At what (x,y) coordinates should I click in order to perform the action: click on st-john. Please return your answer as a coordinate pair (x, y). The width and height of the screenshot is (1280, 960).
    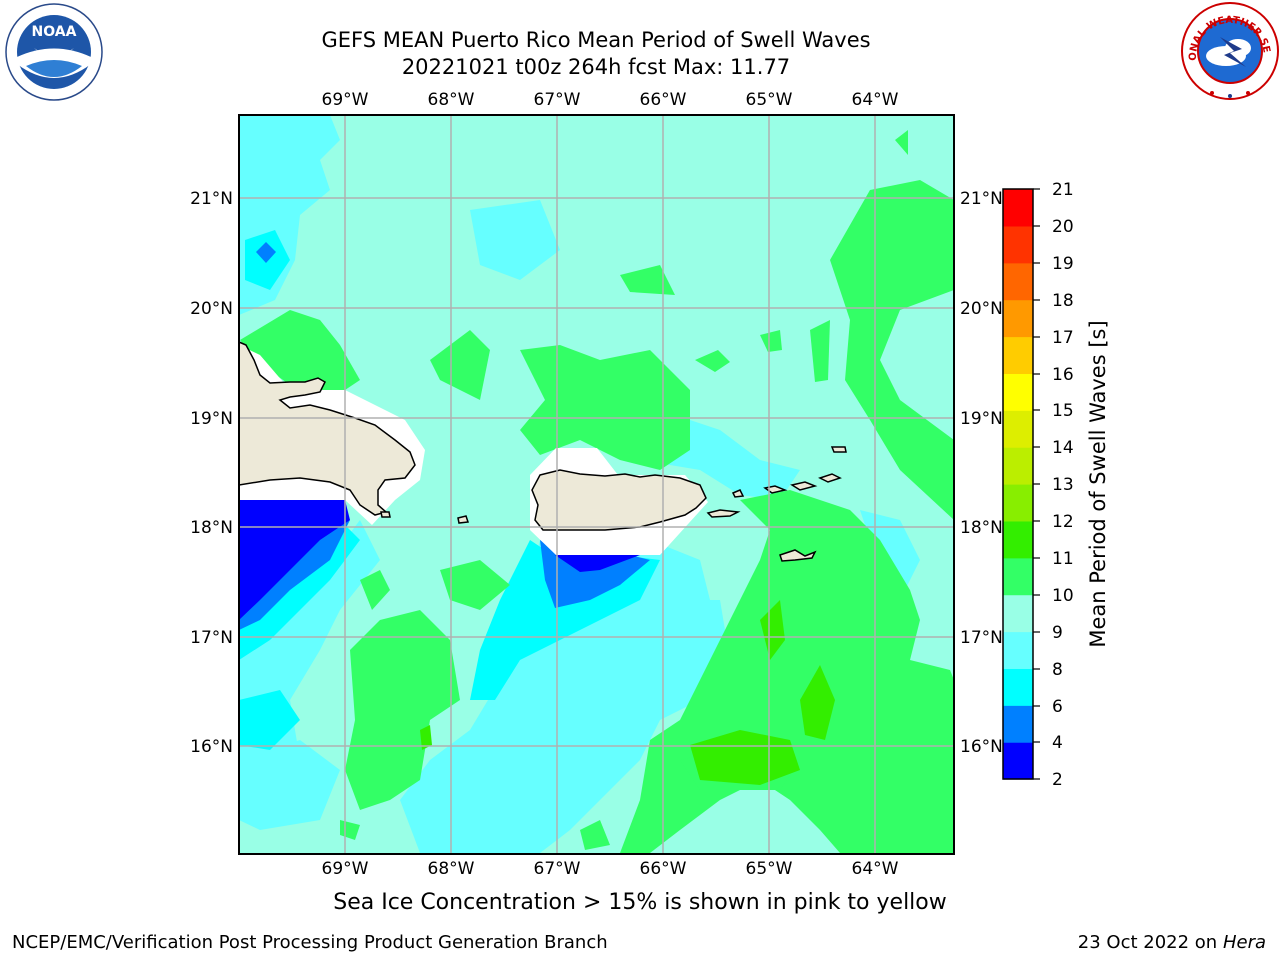
    Looking at the image, I should click on (804, 486).